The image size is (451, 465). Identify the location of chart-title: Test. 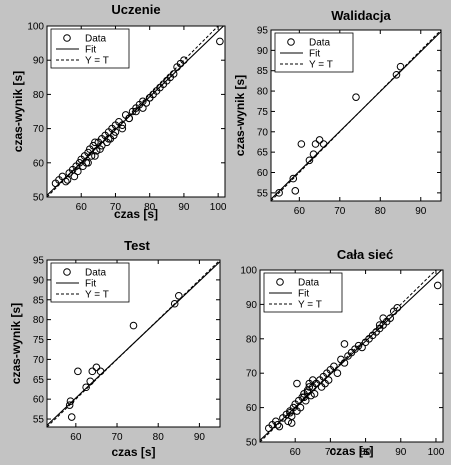
(137, 245).